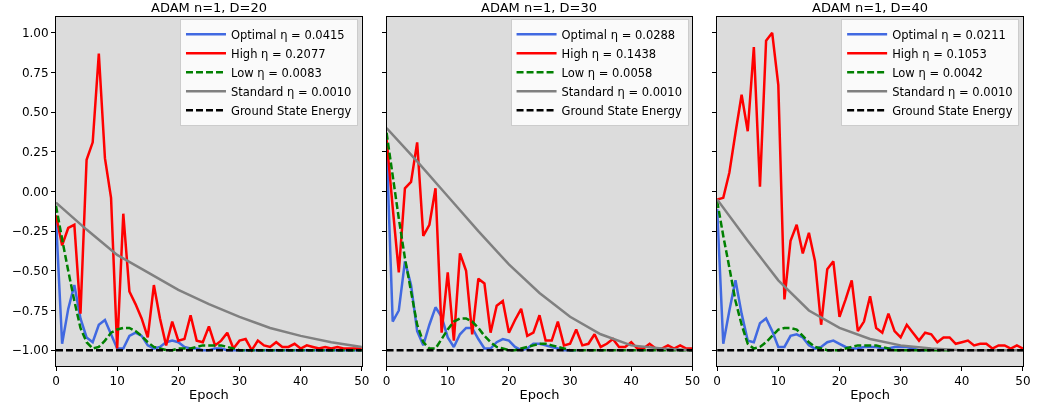 The width and height of the screenshot is (1043, 412). What do you see at coordinates (35, 33) in the screenshot?
I see `y-tick-label: 1.00` at bounding box center [35, 33].